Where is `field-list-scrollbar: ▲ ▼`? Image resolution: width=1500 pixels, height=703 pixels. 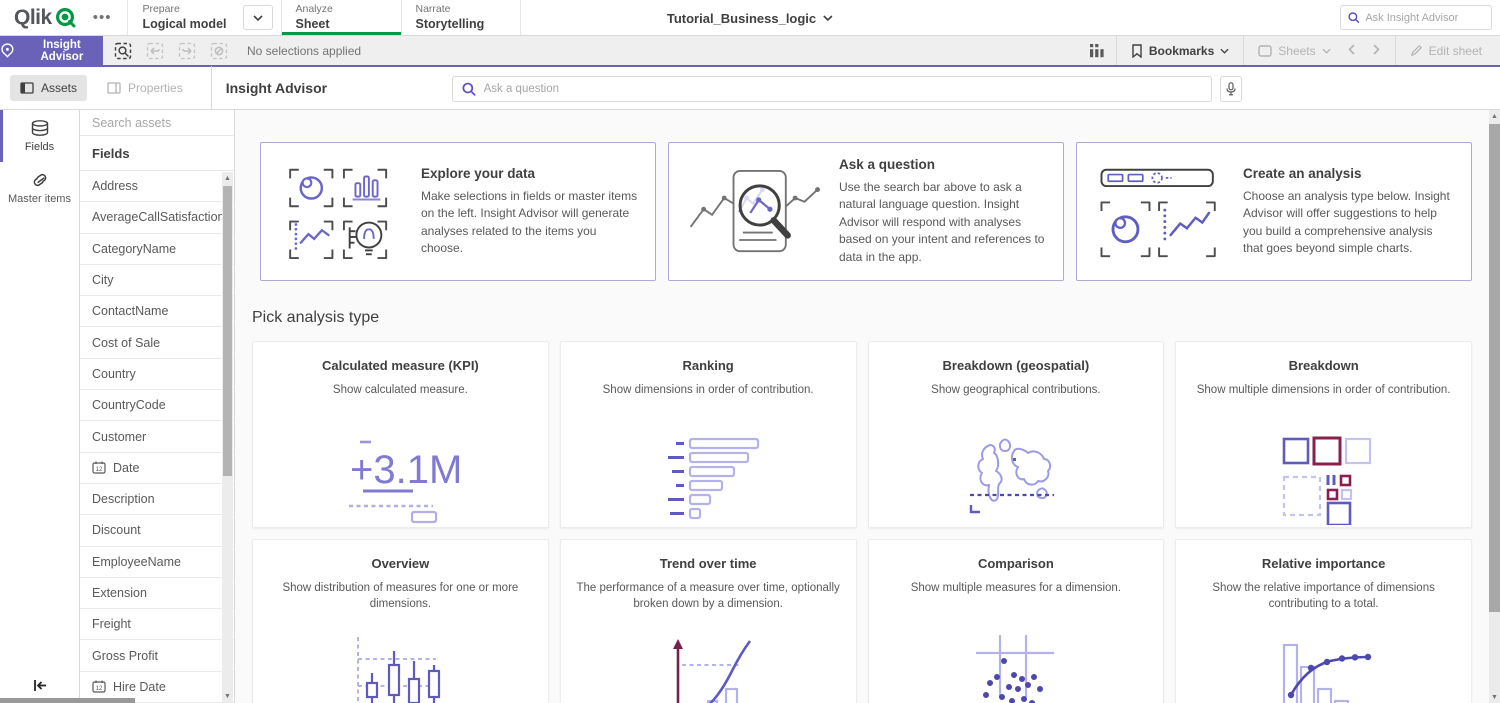
field-list-scrollbar: ▲ ▼ is located at coordinates (227, 437).